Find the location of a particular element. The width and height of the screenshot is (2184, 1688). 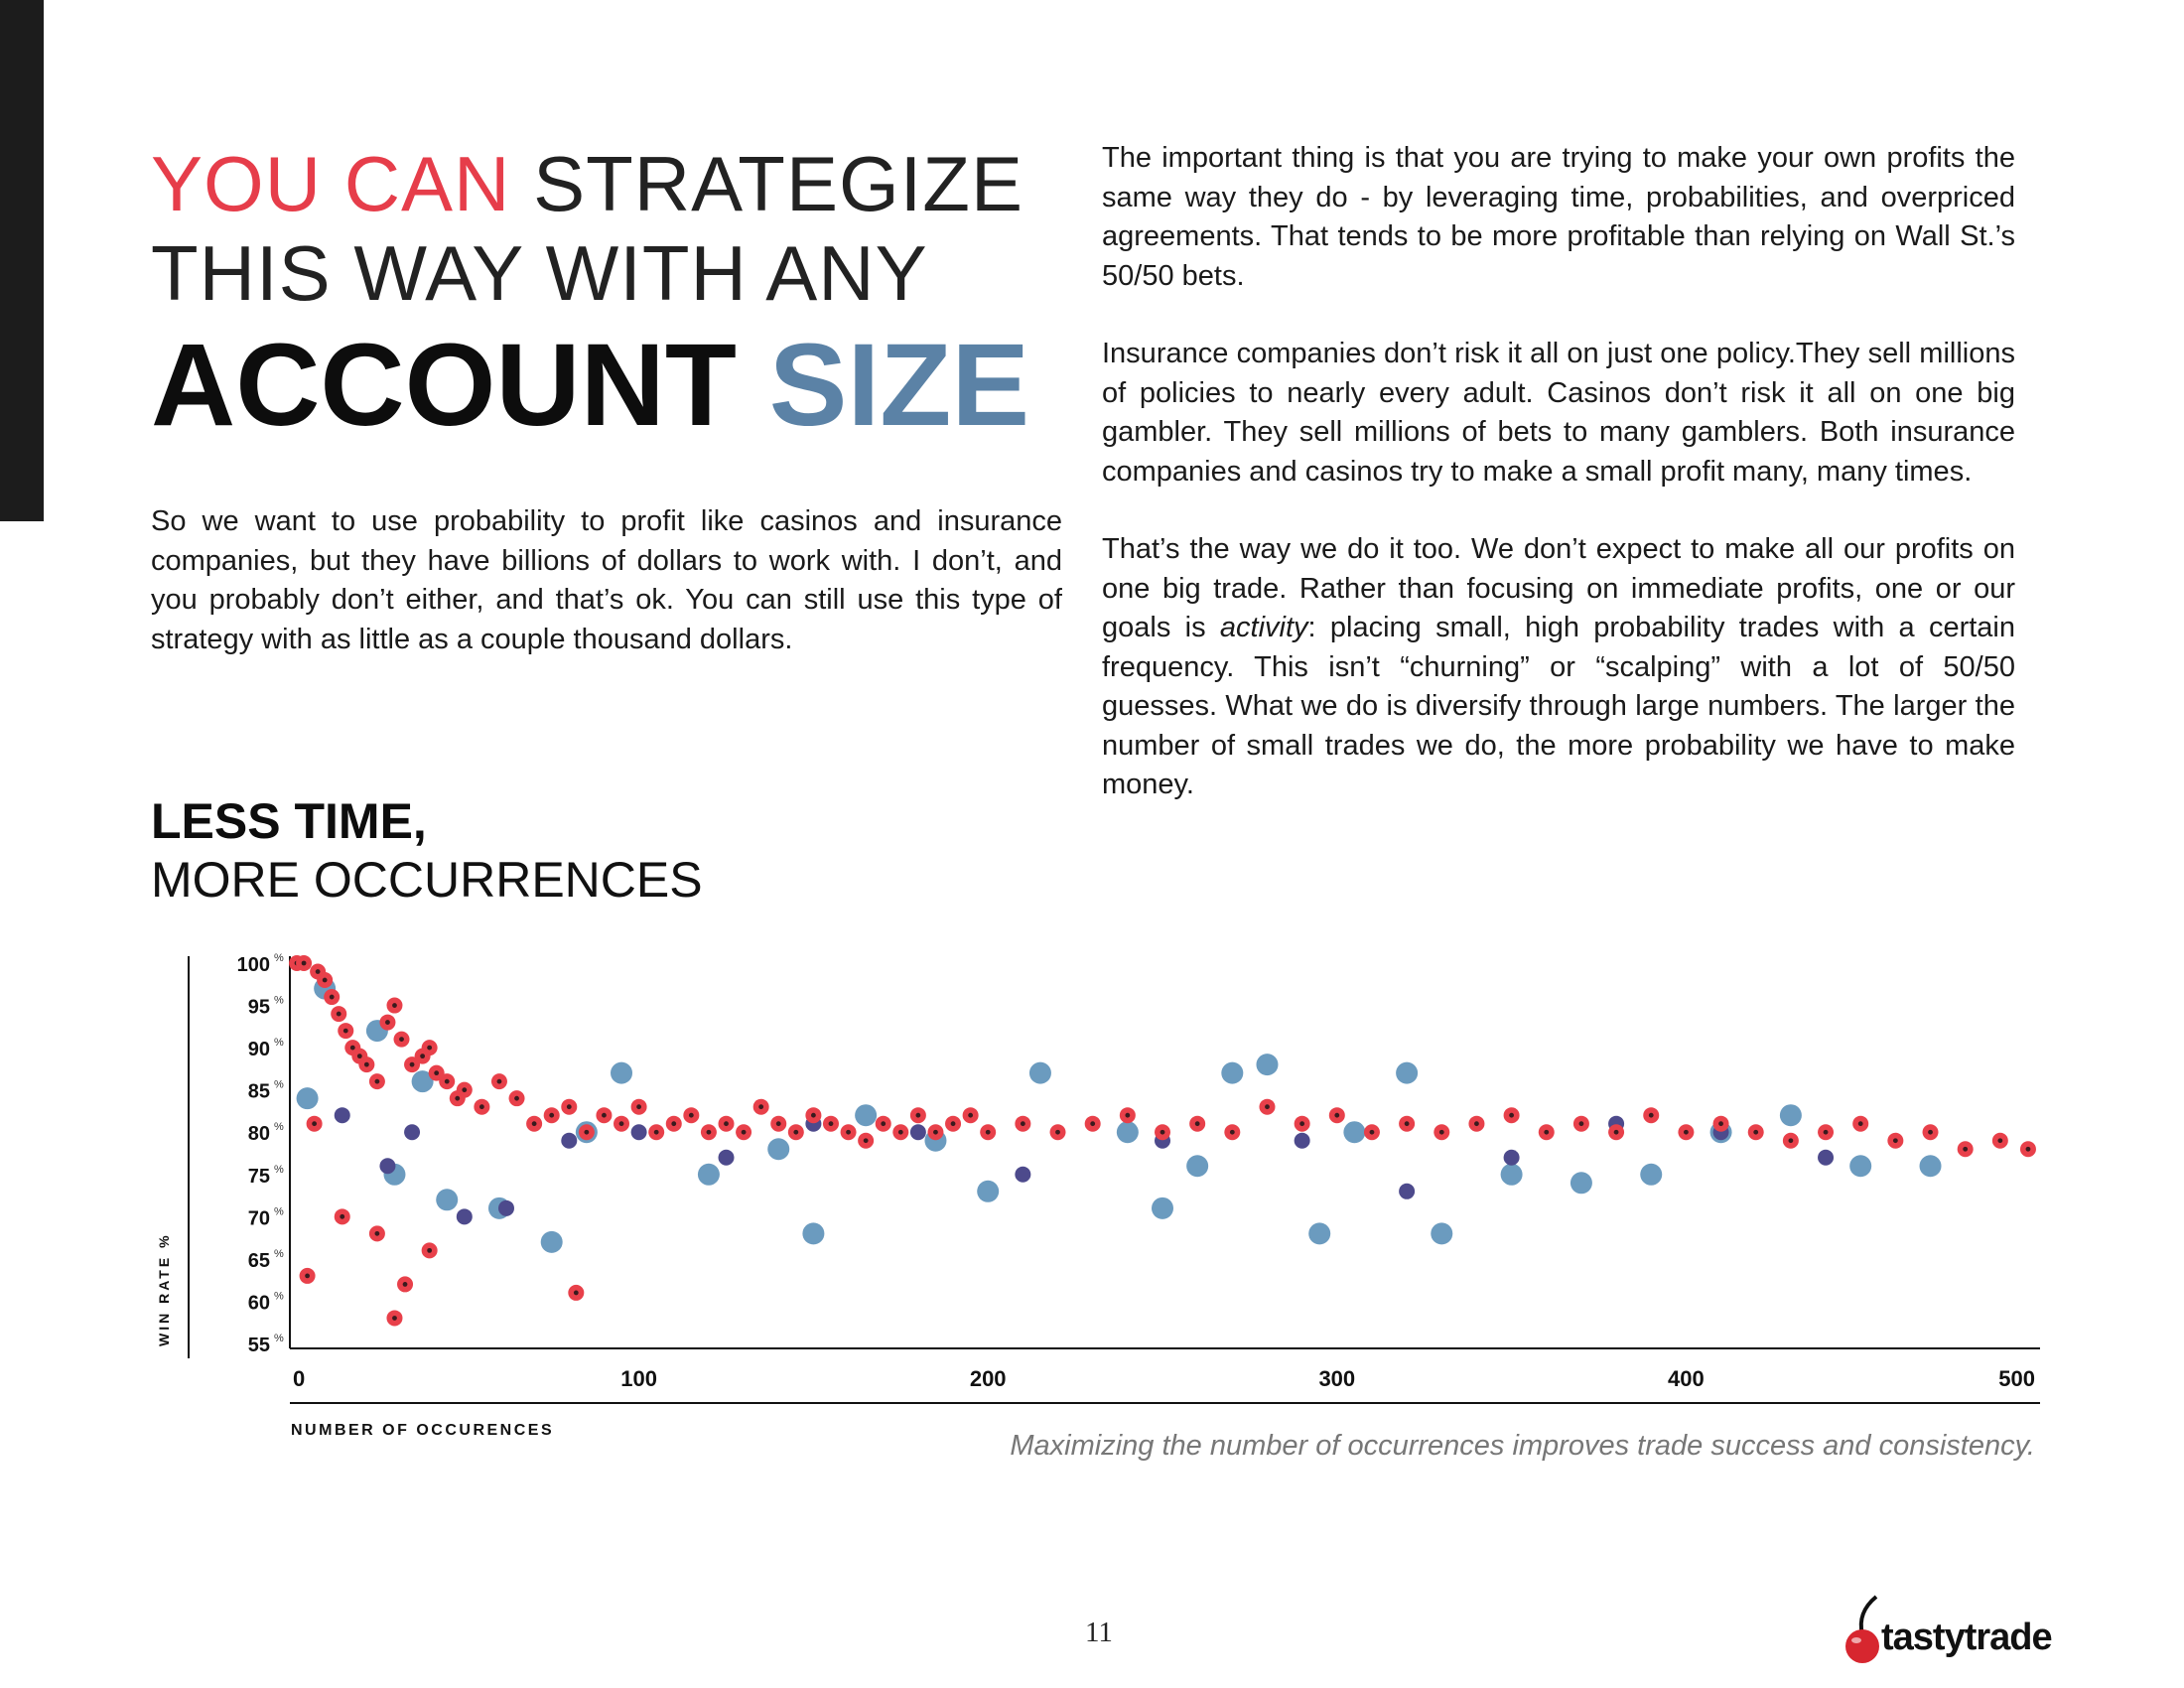

page-number: 11 is located at coordinates (1099, 1632).